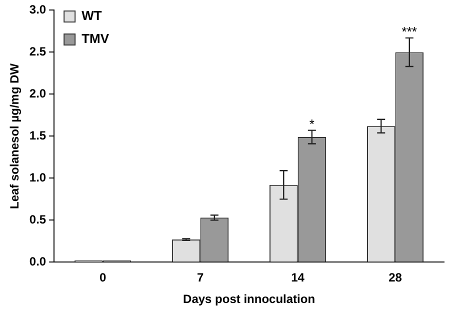 The image size is (454, 311). What do you see at coordinates (311, 124) in the screenshot?
I see `annotation: *` at bounding box center [311, 124].